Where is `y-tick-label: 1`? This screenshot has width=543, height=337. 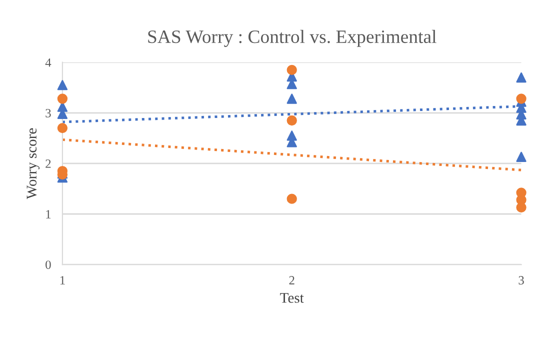 y-tick-label: 1 is located at coordinates (48, 214).